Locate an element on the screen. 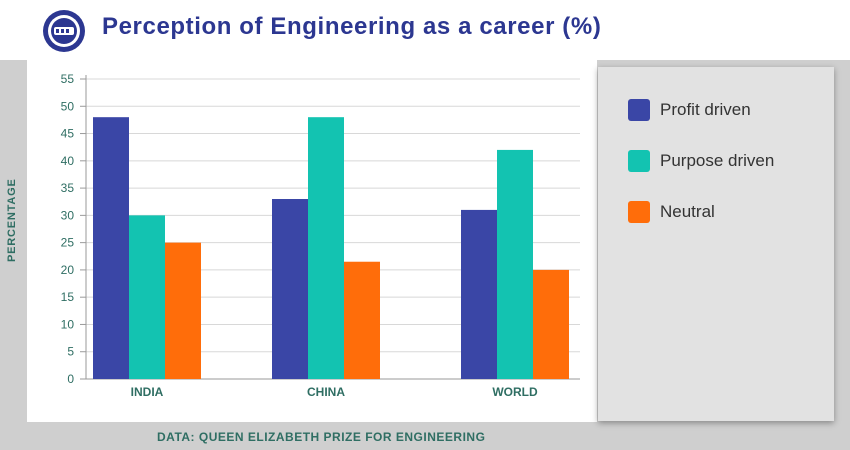 The width and height of the screenshot is (850, 450). x-tick-label-india: INDIA is located at coordinates (147, 392).